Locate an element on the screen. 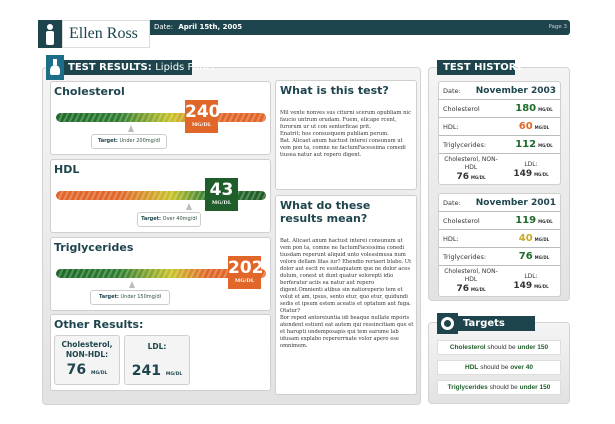 The width and height of the screenshot is (615, 424). test-name: HDL is located at coordinates (67, 169).